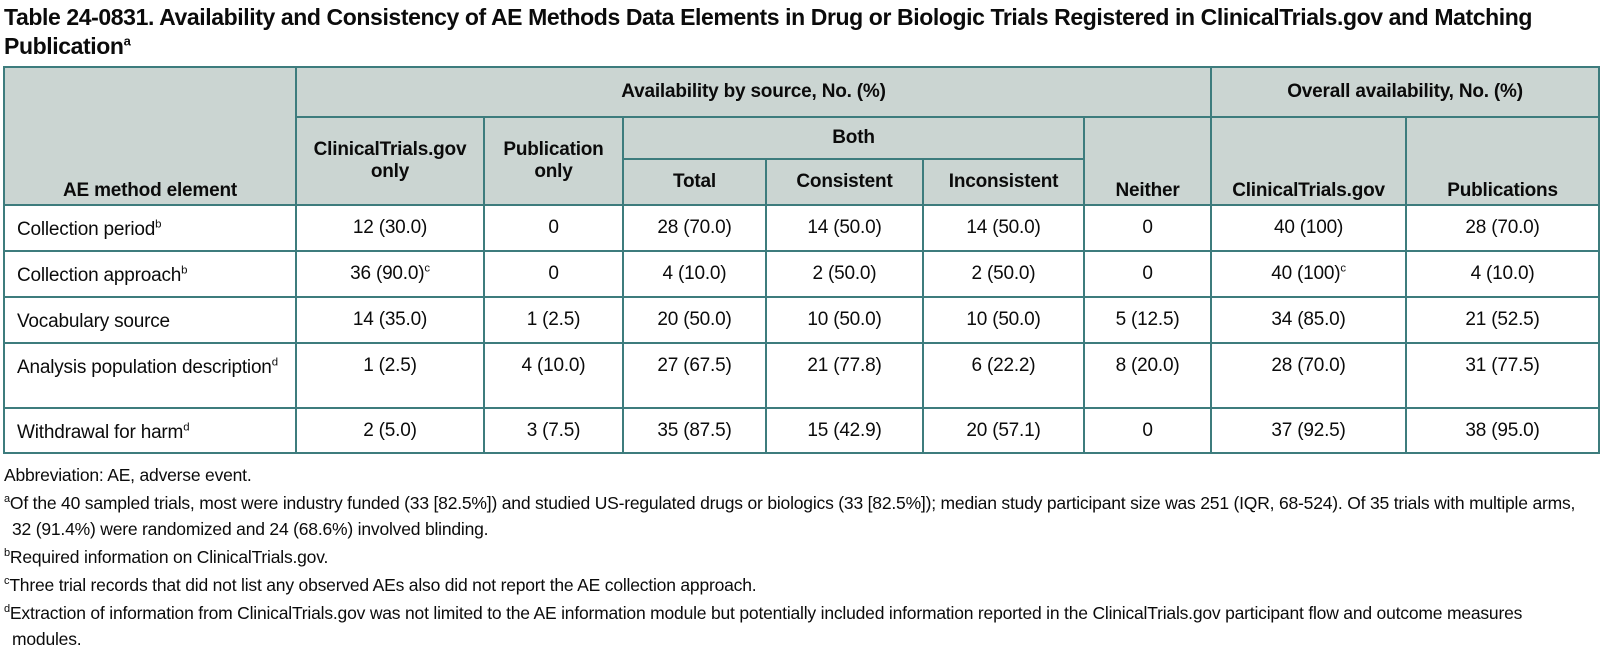  What do you see at coordinates (128, 475) in the screenshot?
I see `footnote-text: Abbreviation: AE, adverse event.` at bounding box center [128, 475].